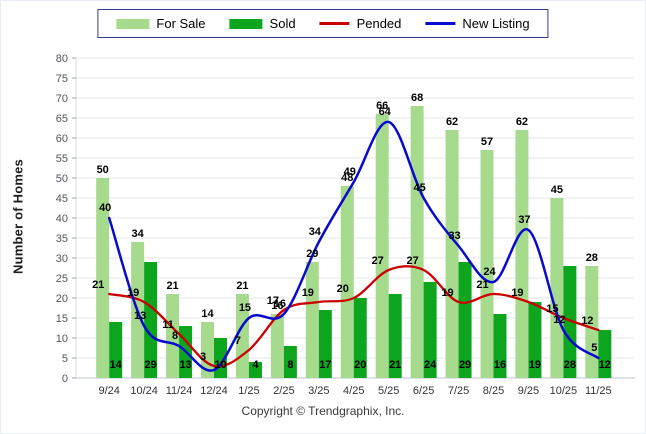 This screenshot has width=646, height=434. What do you see at coordinates (535, 365) in the screenshot?
I see `sold-value-label: 19` at bounding box center [535, 365].